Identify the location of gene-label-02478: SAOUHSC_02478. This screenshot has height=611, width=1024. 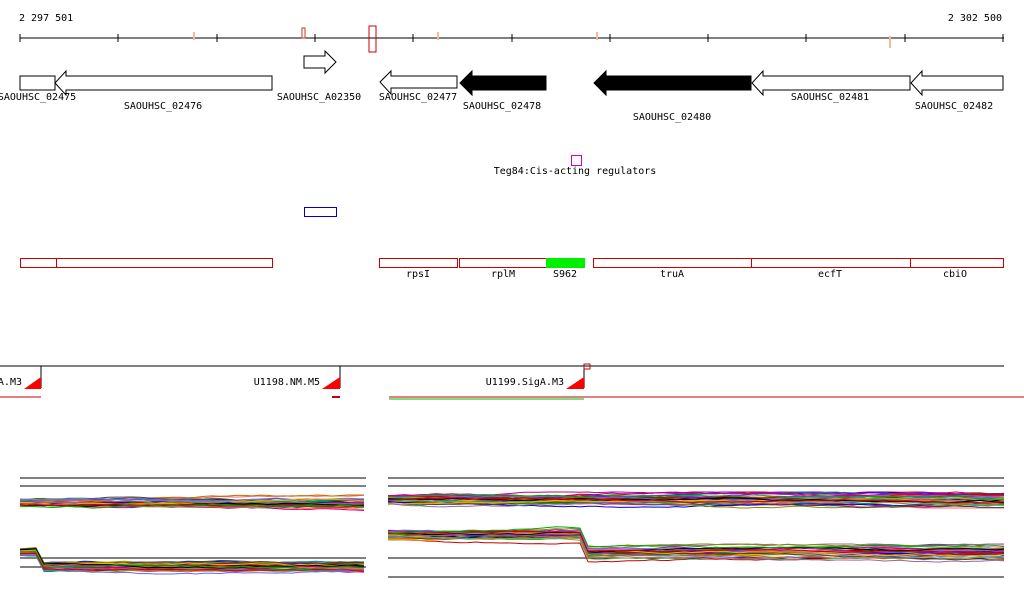
(502, 106).